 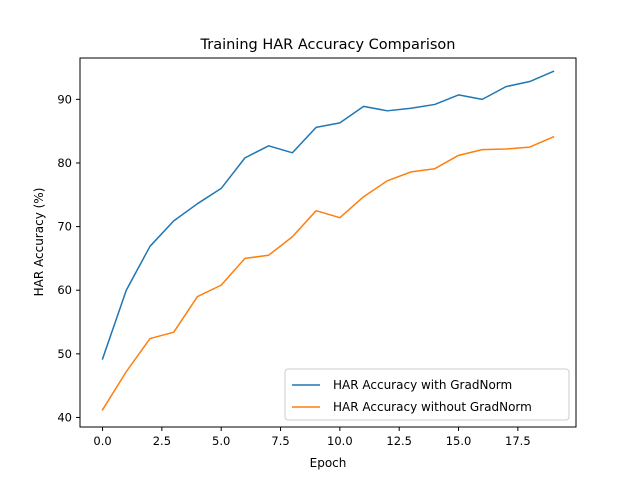 What do you see at coordinates (422, 385) in the screenshot?
I see `legend-label-with-gradnorm: HAR Accuracy with GradNorm` at bounding box center [422, 385].